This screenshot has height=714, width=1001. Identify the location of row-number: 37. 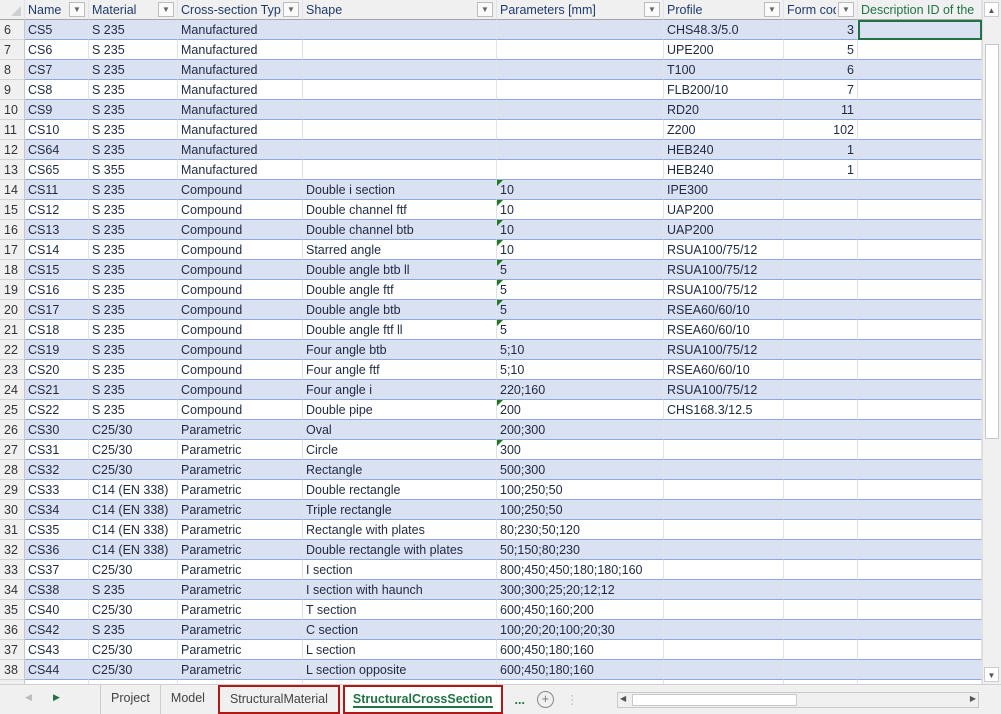
(12, 650).